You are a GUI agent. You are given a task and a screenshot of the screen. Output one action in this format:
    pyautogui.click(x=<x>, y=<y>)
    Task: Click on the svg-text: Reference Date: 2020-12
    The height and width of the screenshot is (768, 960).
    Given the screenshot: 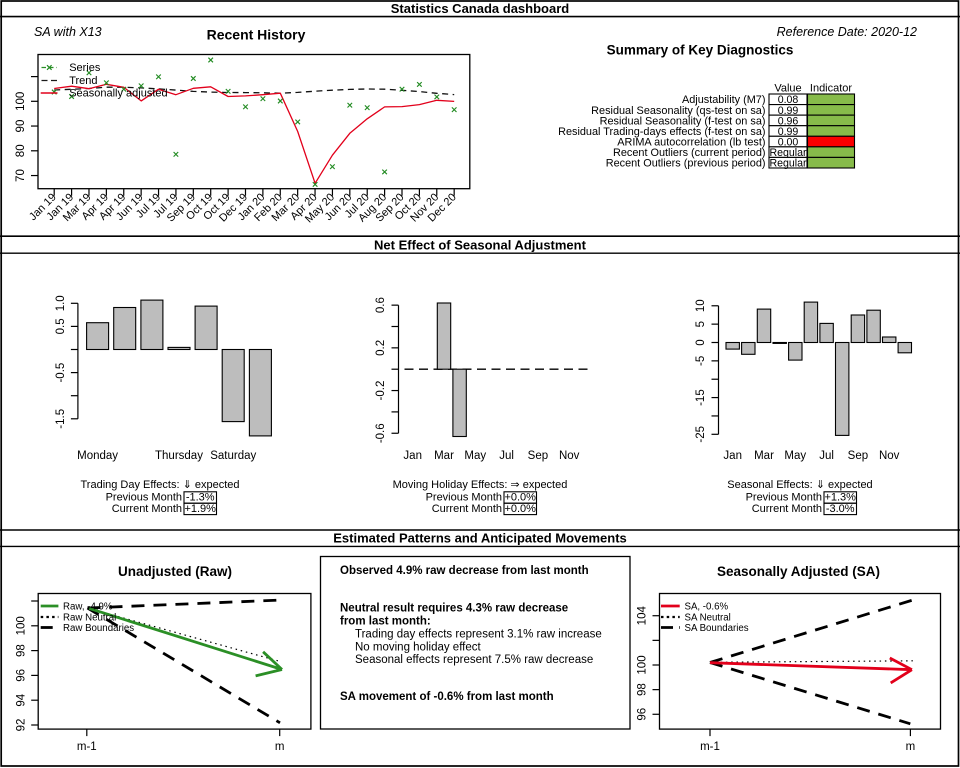 What is the action you would take?
    pyautogui.click(x=847, y=32)
    